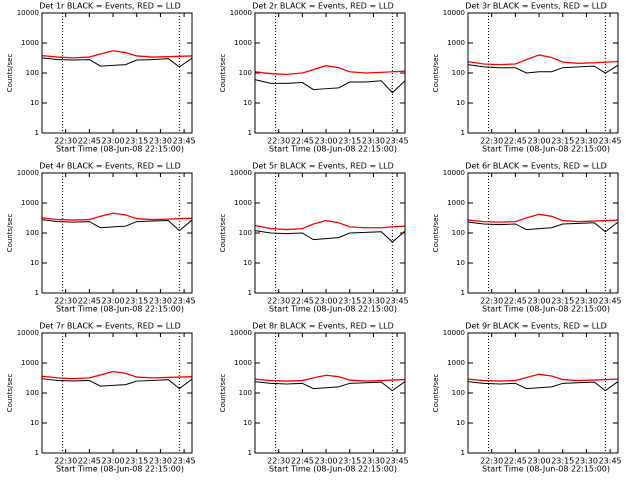 The image size is (640, 480). What do you see at coordinates (323, 166) in the screenshot?
I see `chart-title: Det 5r BLACK = Events, RED = LLD` at bounding box center [323, 166].